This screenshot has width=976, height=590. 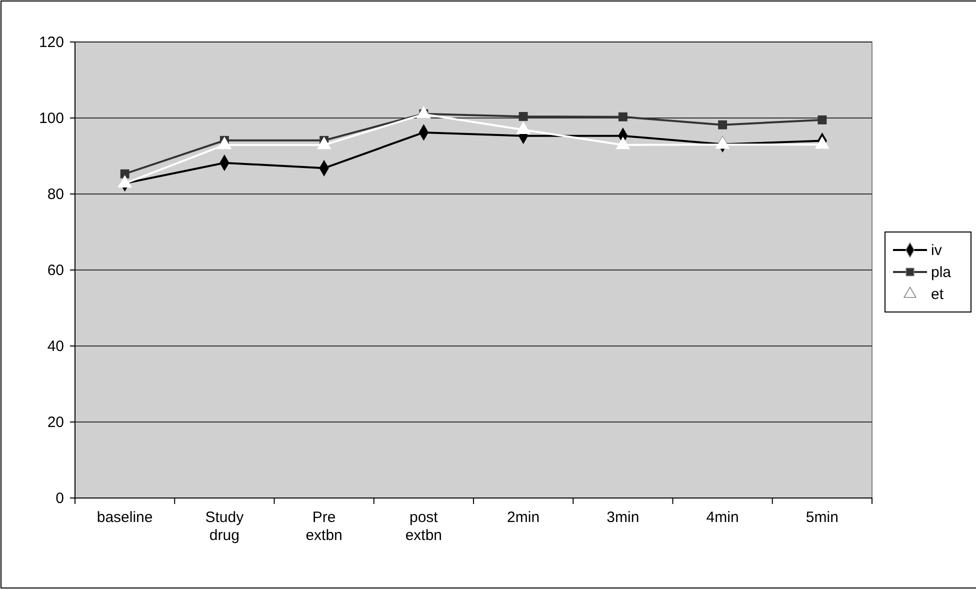 I want to click on y-tick-label: 60, so click(x=55, y=270).